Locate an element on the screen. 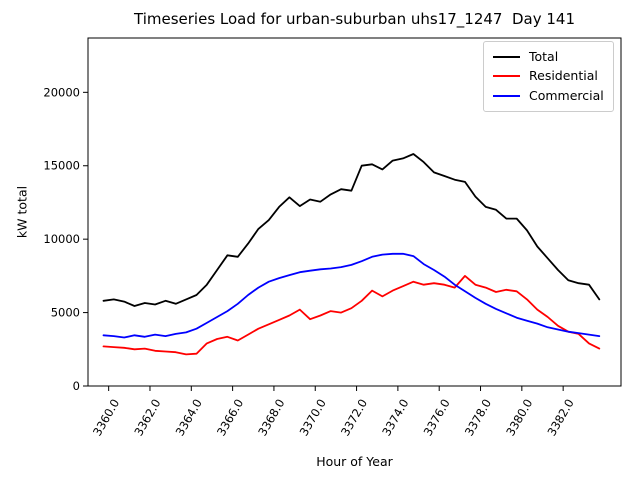 This screenshot has width=640, height=480. residential-line-sample is located at coordinates (506, 76).